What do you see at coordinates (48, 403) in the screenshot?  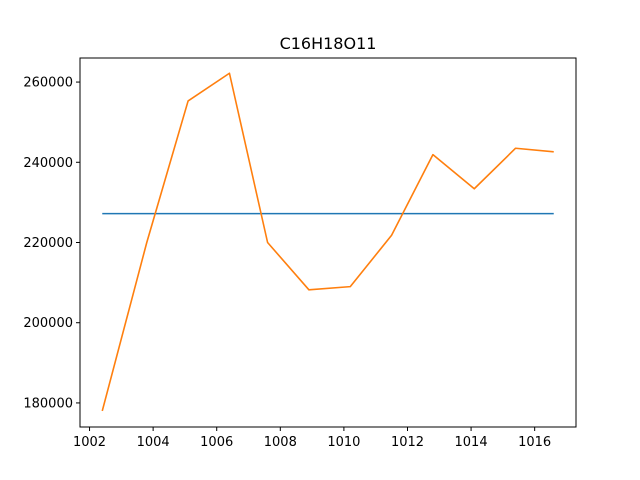 I see `y-tick-label: 180000` at bounding box center [48, 403].